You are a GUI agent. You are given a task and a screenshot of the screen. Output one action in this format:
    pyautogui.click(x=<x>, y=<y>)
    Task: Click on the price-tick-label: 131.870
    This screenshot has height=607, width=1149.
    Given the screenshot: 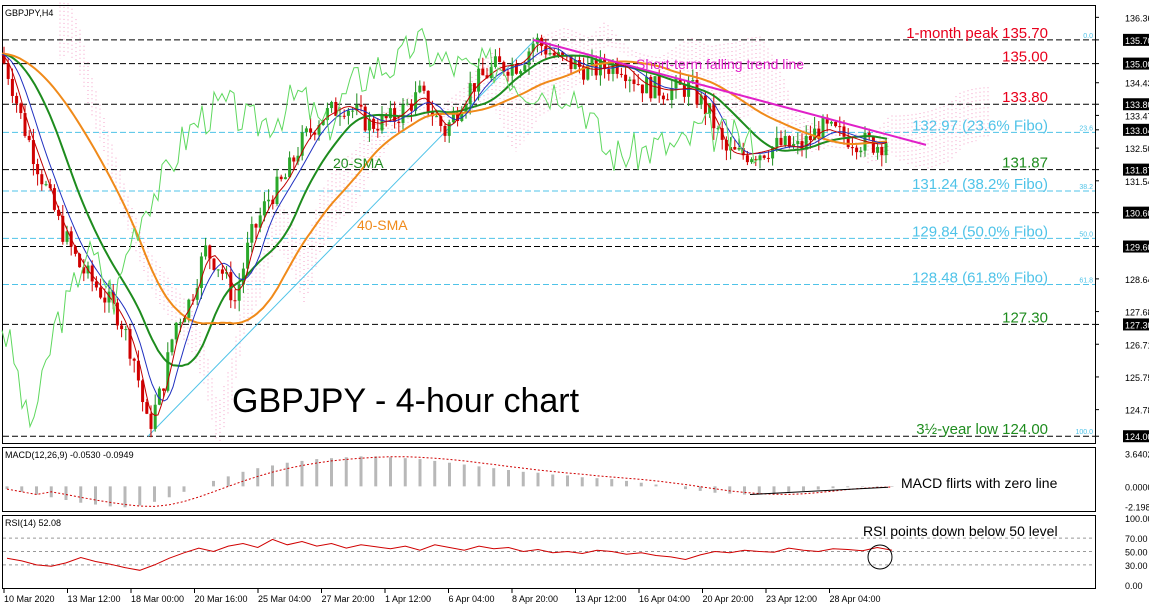 What is the action you would take?
    pyautogui.click(x=1137, y=171)
    